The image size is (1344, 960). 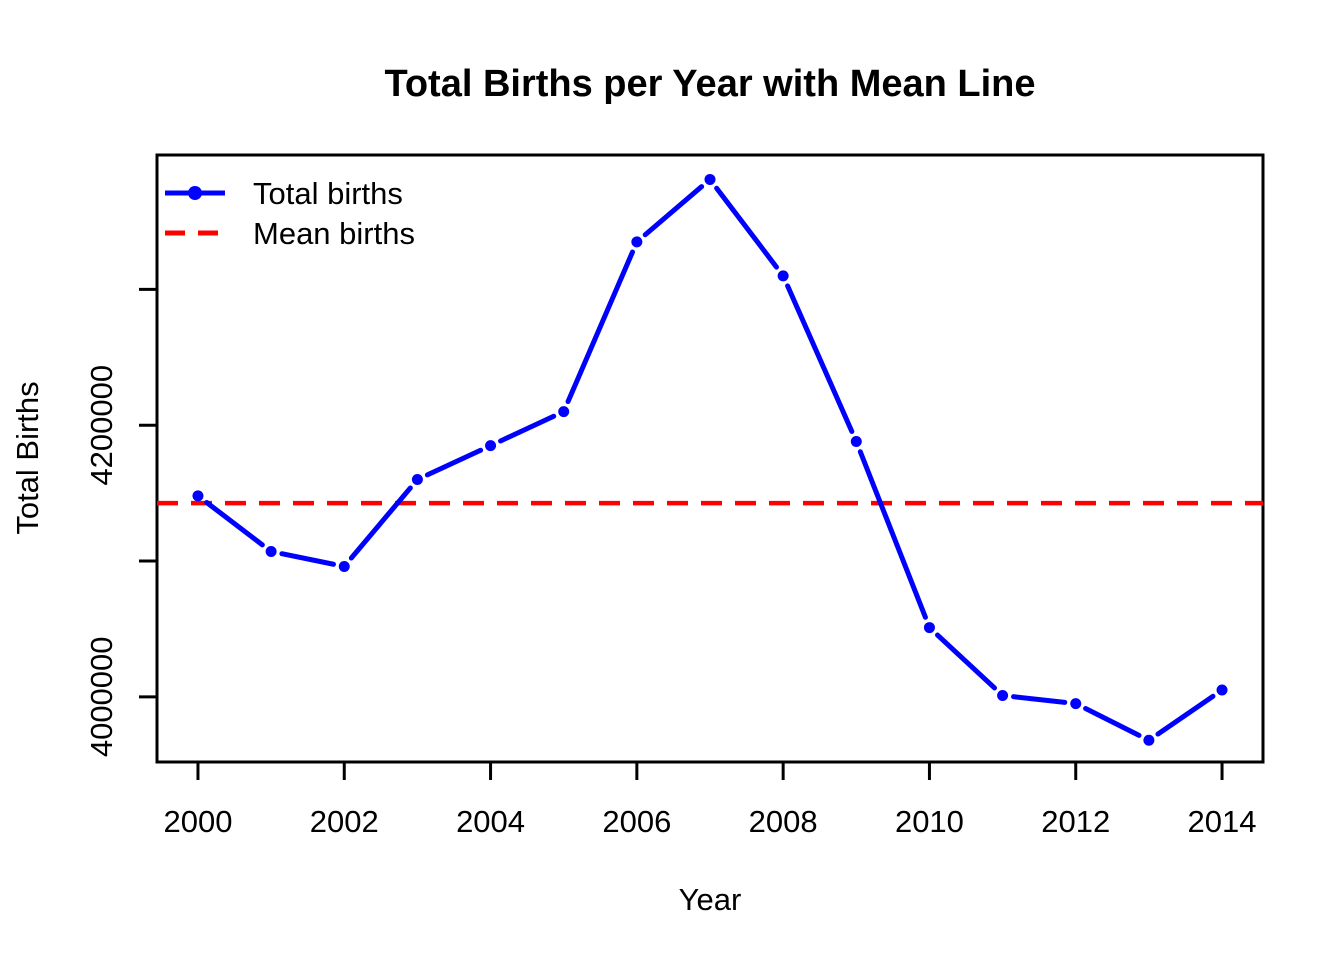 I want to click on x-tick-label: 2012, so click(x=1075, y=821).